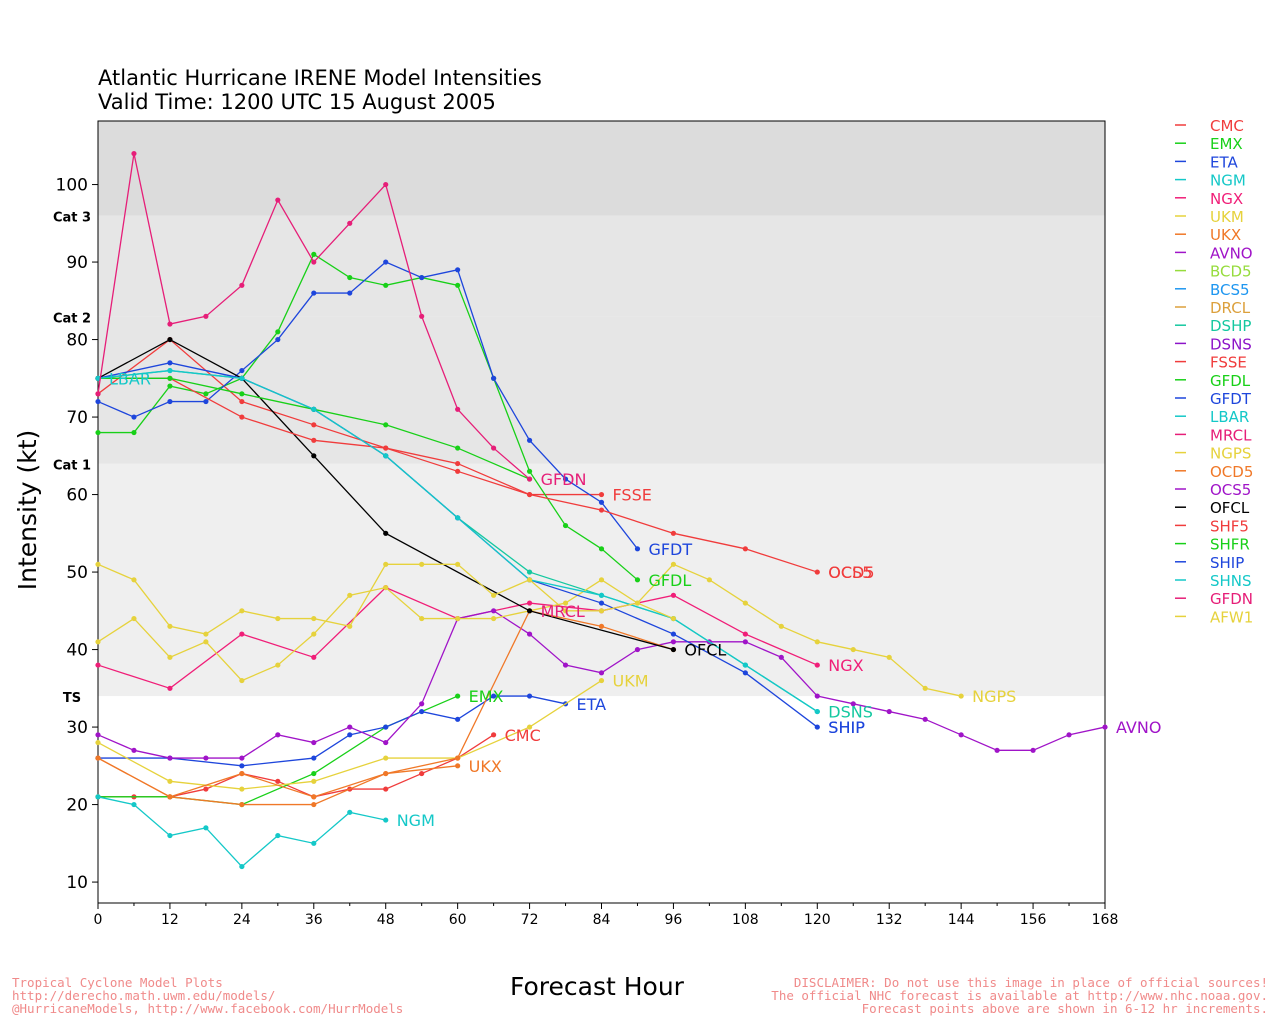  I want to click on y-tick-label-30: 30, so click(77, 728).